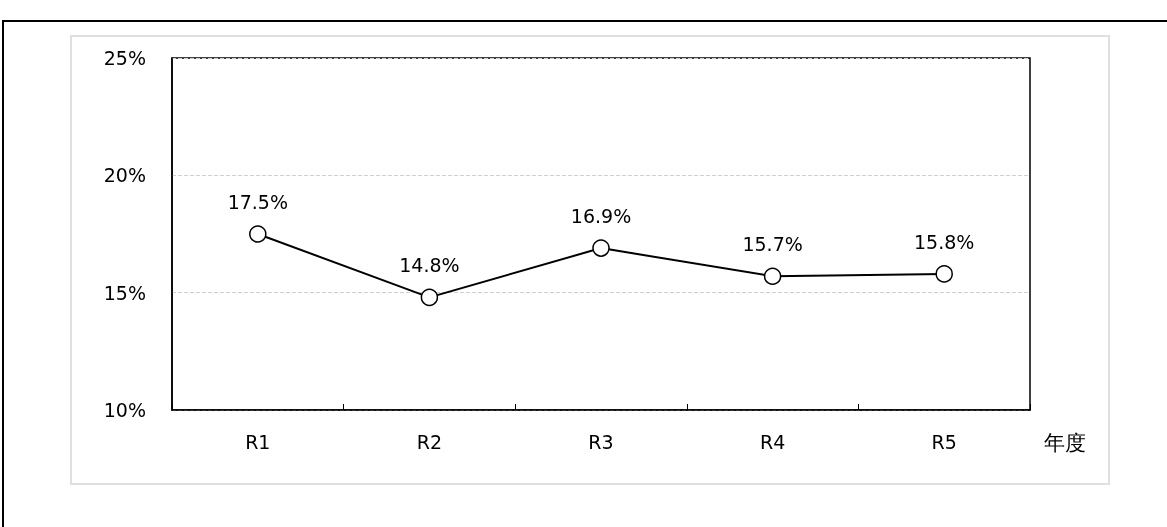 This screenshot has height=527, width=1167. Describe the element at coordinates (601, 215) in the screenshot. I see `data-label: 16.9%` at that location.